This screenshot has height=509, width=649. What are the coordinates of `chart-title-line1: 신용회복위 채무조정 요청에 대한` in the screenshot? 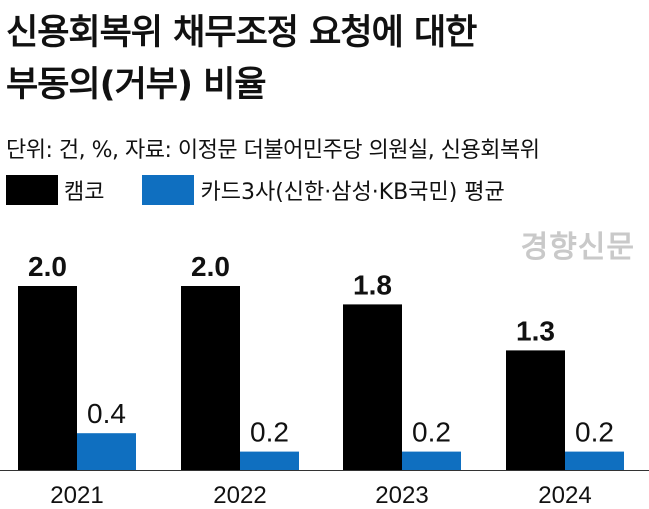 It's located at (241, 33).